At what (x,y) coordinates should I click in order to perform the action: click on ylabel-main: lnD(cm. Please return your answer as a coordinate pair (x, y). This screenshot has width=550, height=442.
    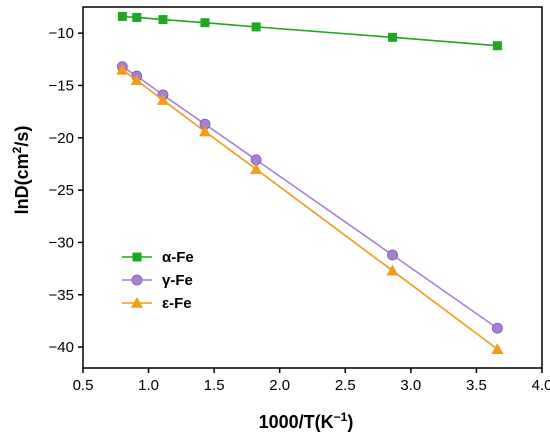
    Looking at the image, I should click on (22, 183).